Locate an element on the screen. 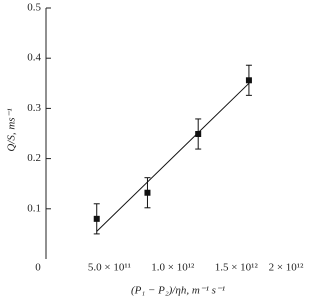  y-tick-label: 0.1 is located at coordinates (34, 208).